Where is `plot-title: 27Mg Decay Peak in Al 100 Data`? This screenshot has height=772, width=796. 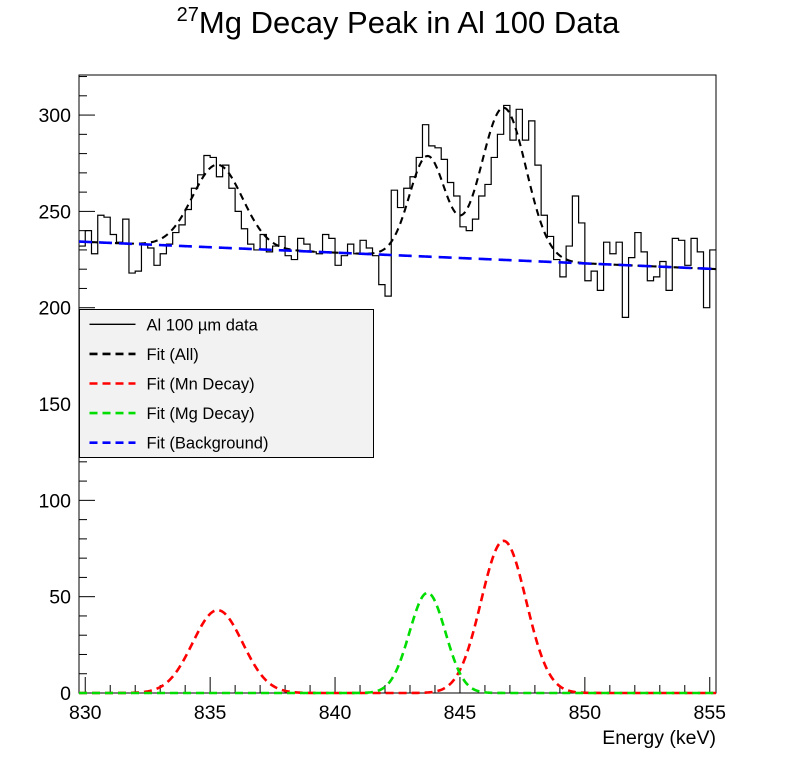
plot-title: 27Mg Decay Peak in Al 100 Data is located at coordinates (398, 22).